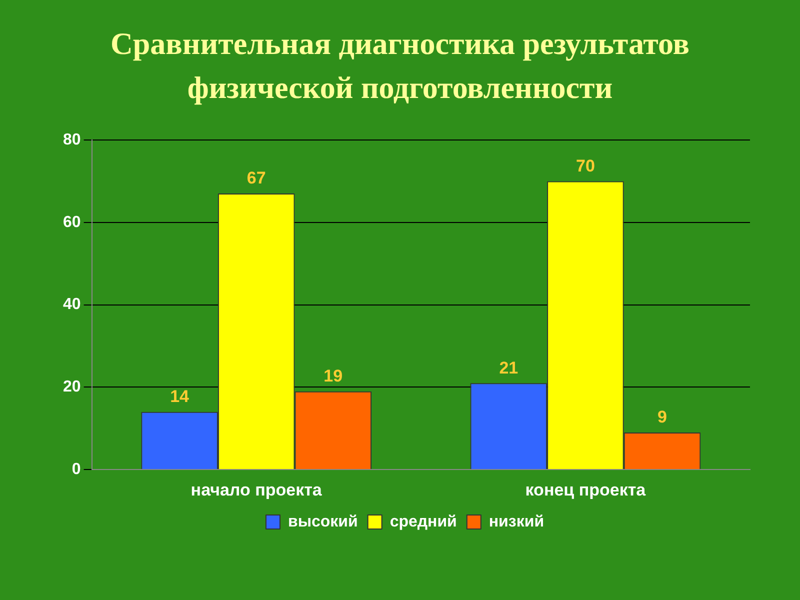 The width and height of the screenshot is (800, 600). I want to click on data-label: 67, so click(256, 178).